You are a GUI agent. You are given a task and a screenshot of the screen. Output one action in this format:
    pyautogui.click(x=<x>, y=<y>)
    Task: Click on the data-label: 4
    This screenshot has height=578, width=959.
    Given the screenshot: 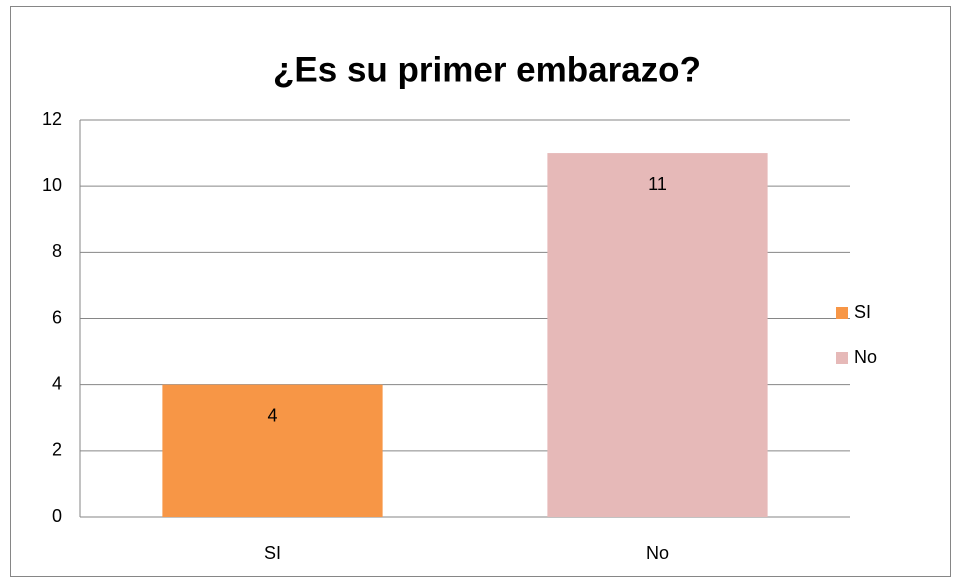 What is the action you would take?
    pyautogui.click(x=272, y=415)
    